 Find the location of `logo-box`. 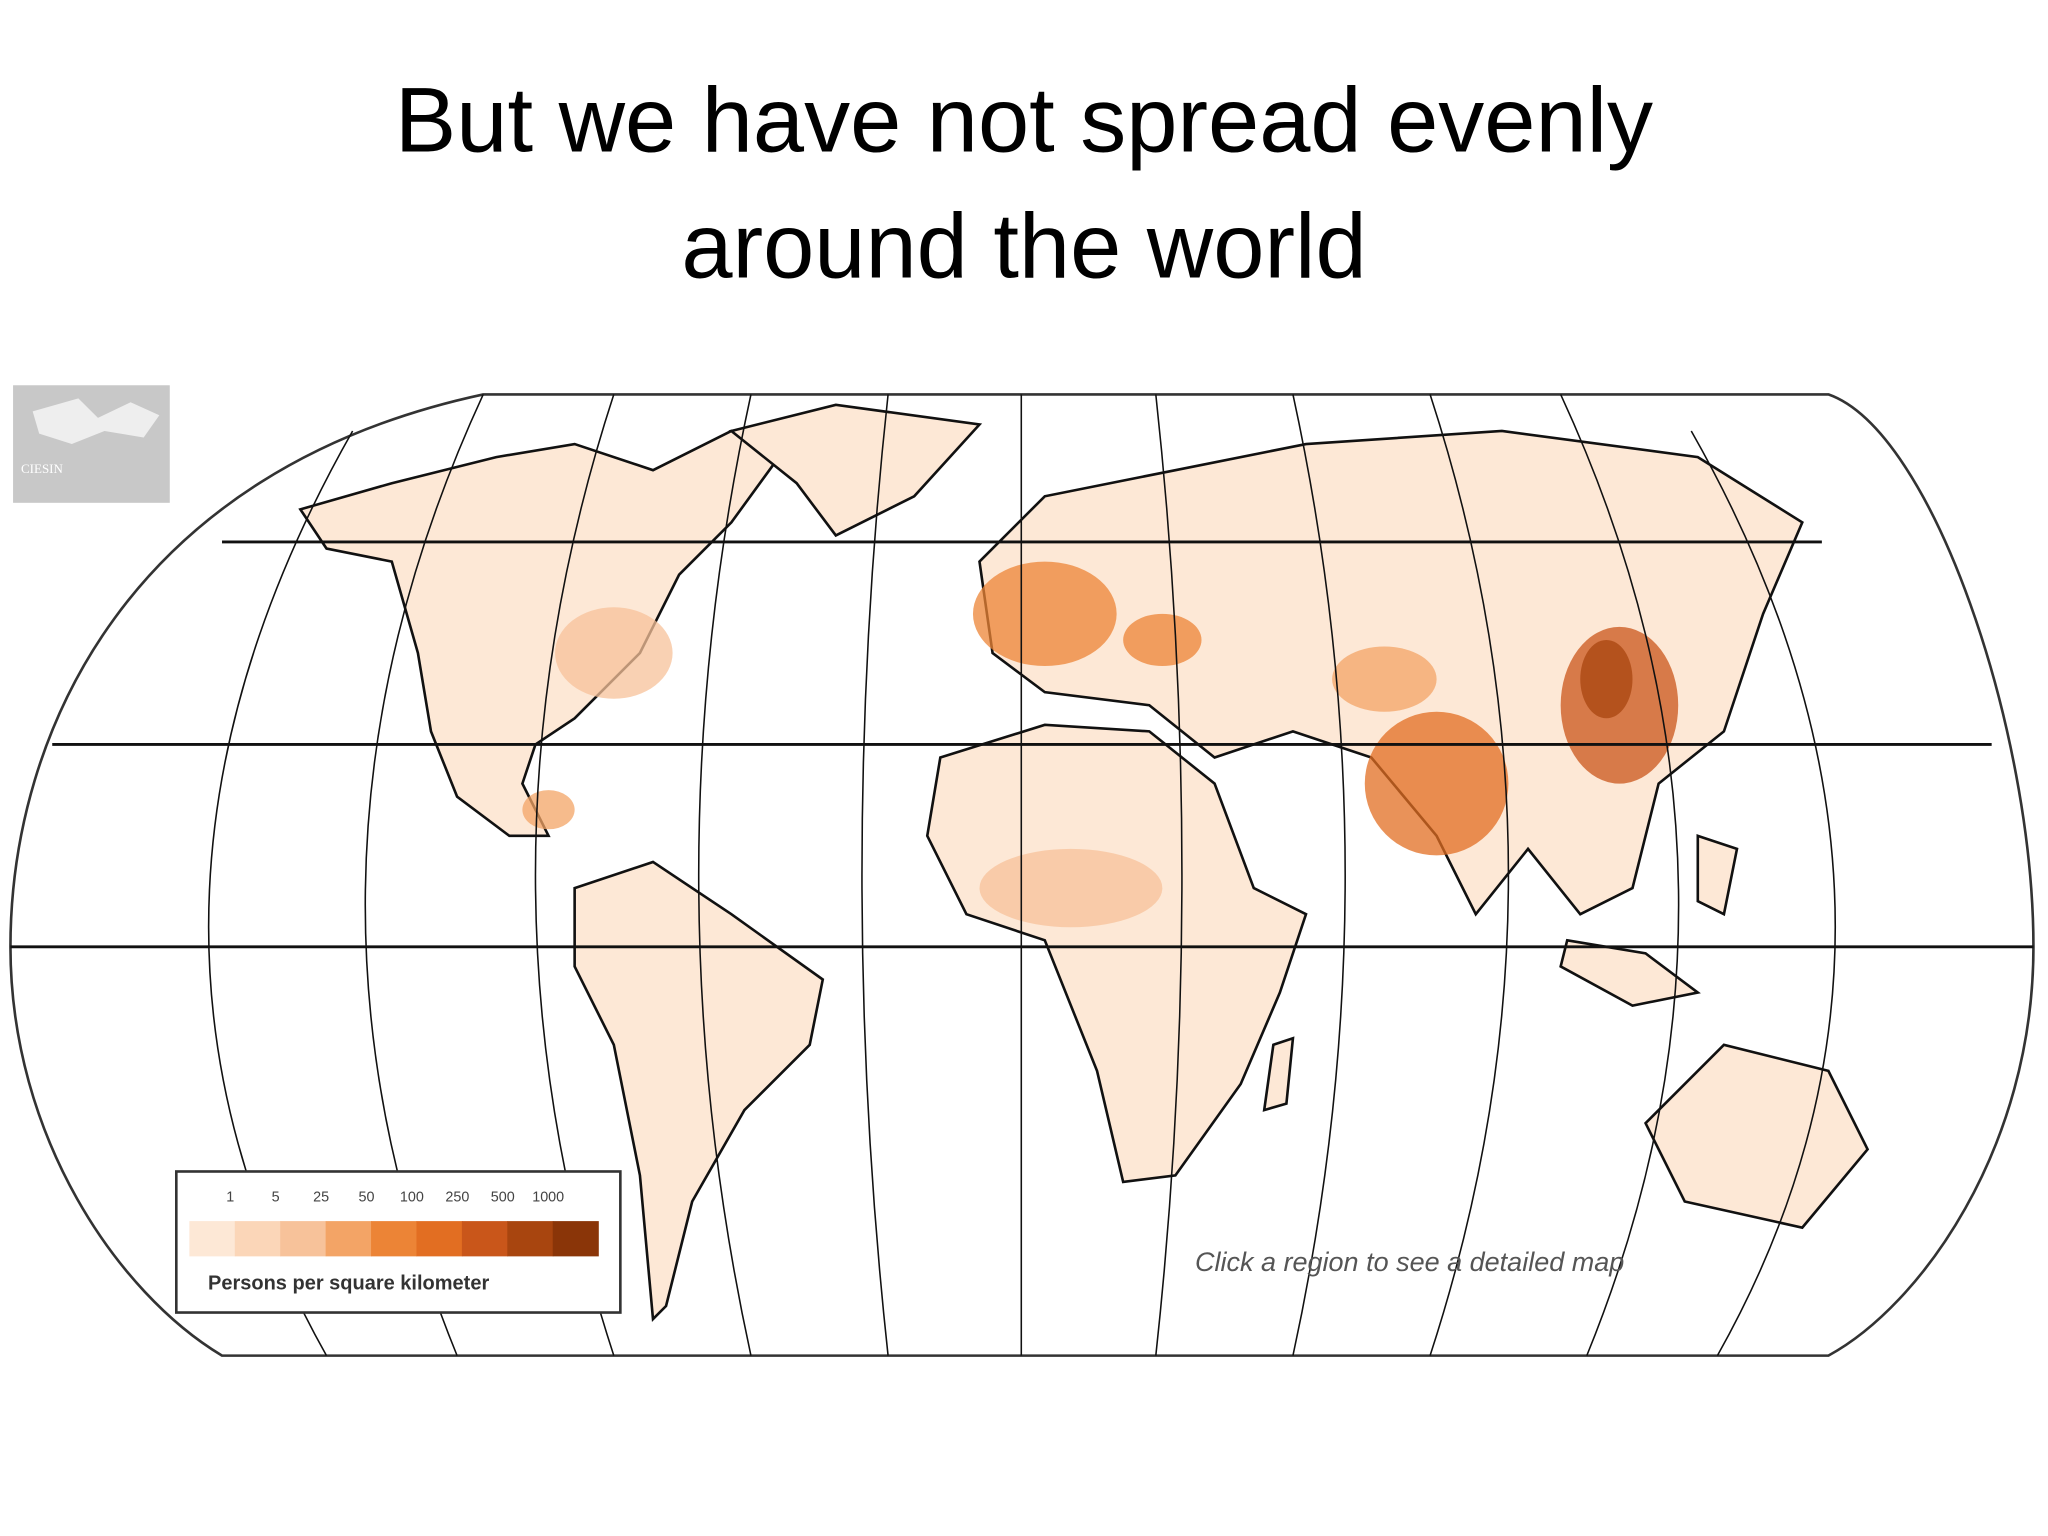

logo-box is located at coordinates (91, 444).